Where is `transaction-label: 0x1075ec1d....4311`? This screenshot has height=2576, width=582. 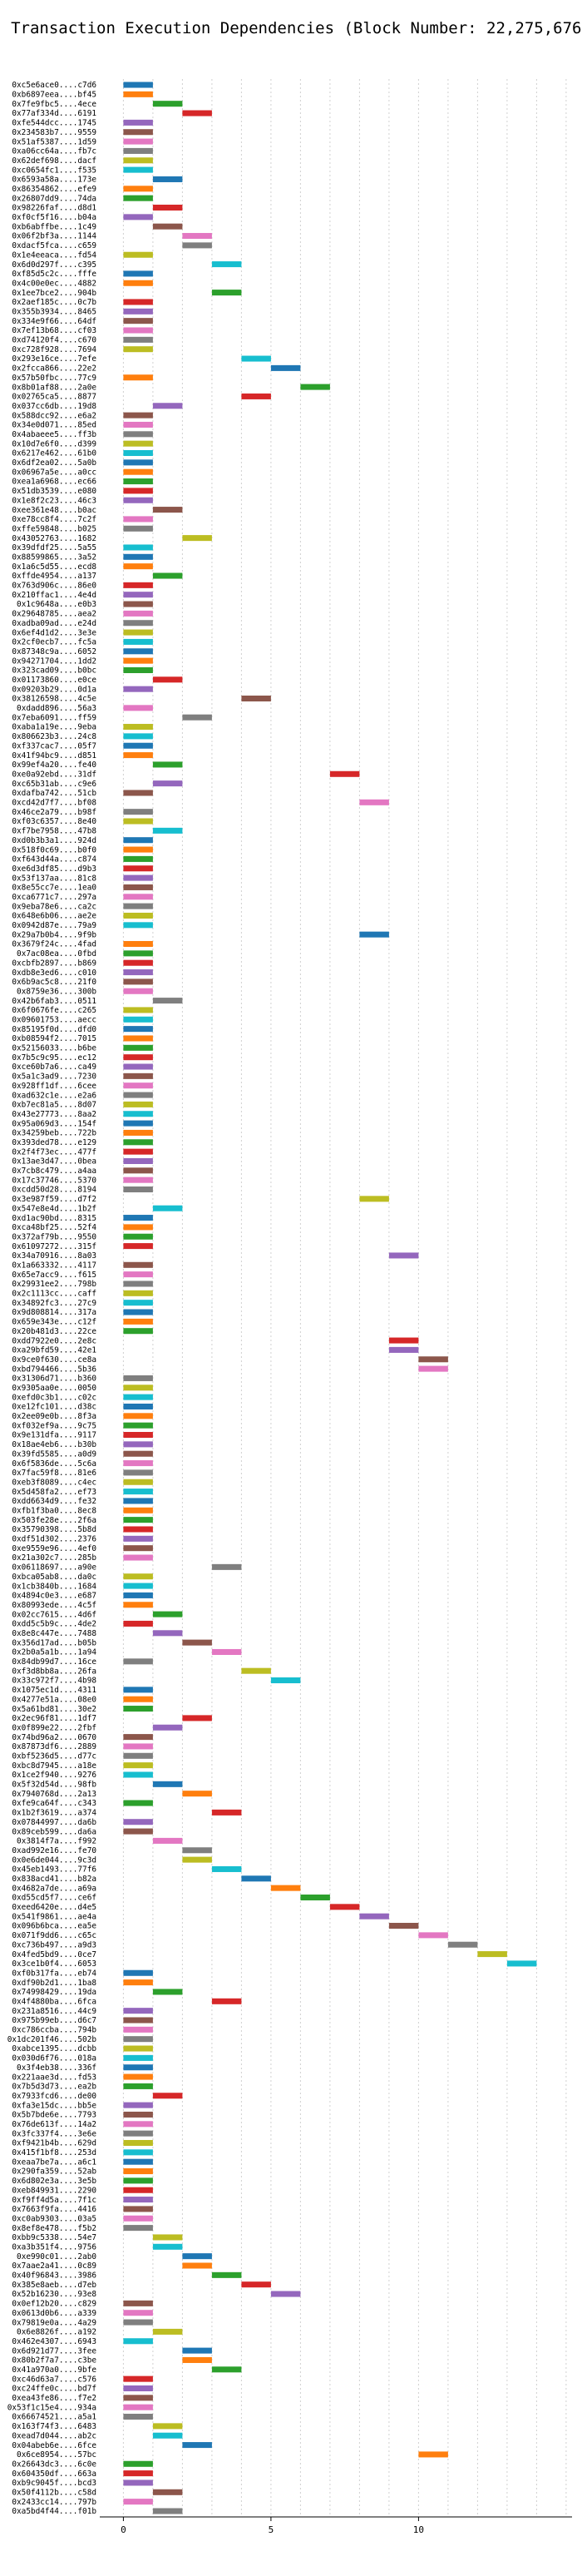 transaction-label: 0x1075ec1d....4311 is located at coordinates (54, 1691).